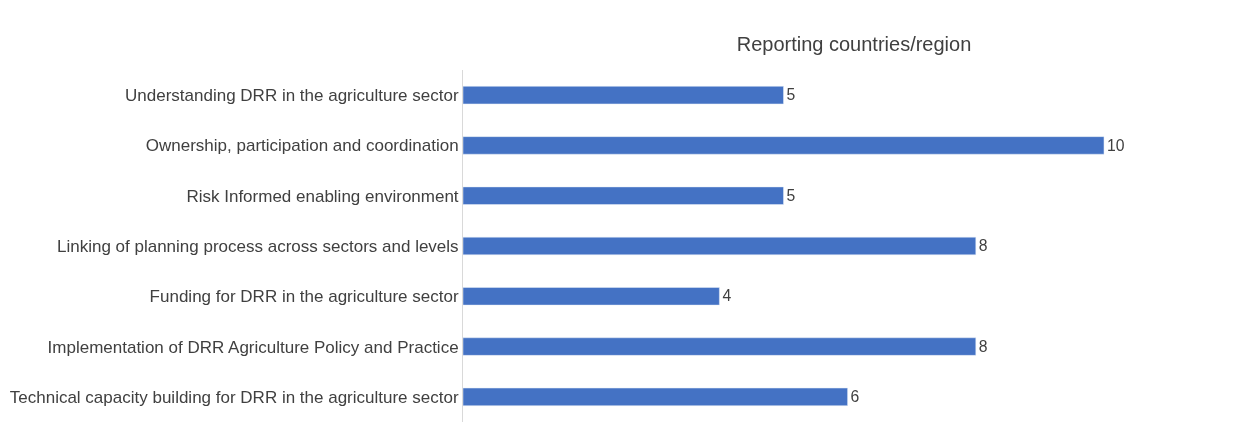 This screenshot has height=442, width=1255. I want to click on data-label: 4, so click(727, 296).